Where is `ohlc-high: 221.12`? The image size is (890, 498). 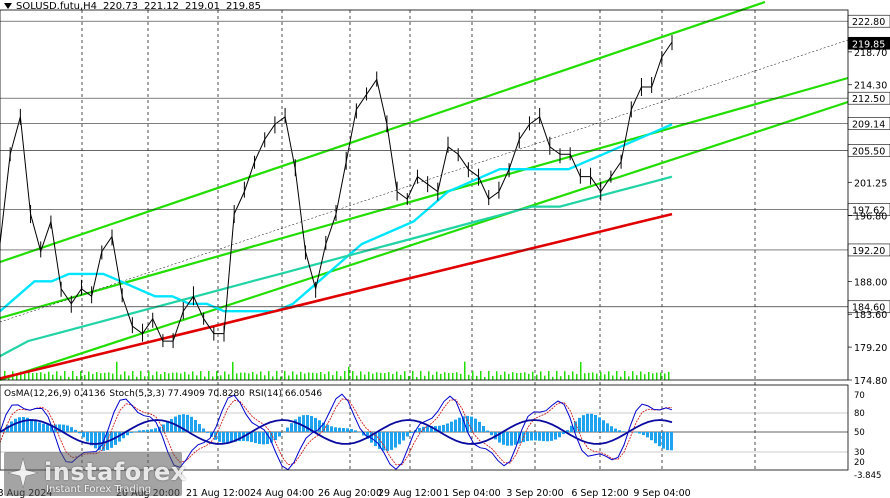 ohlc-high: 221.12 is located at coordinates (162, 6).